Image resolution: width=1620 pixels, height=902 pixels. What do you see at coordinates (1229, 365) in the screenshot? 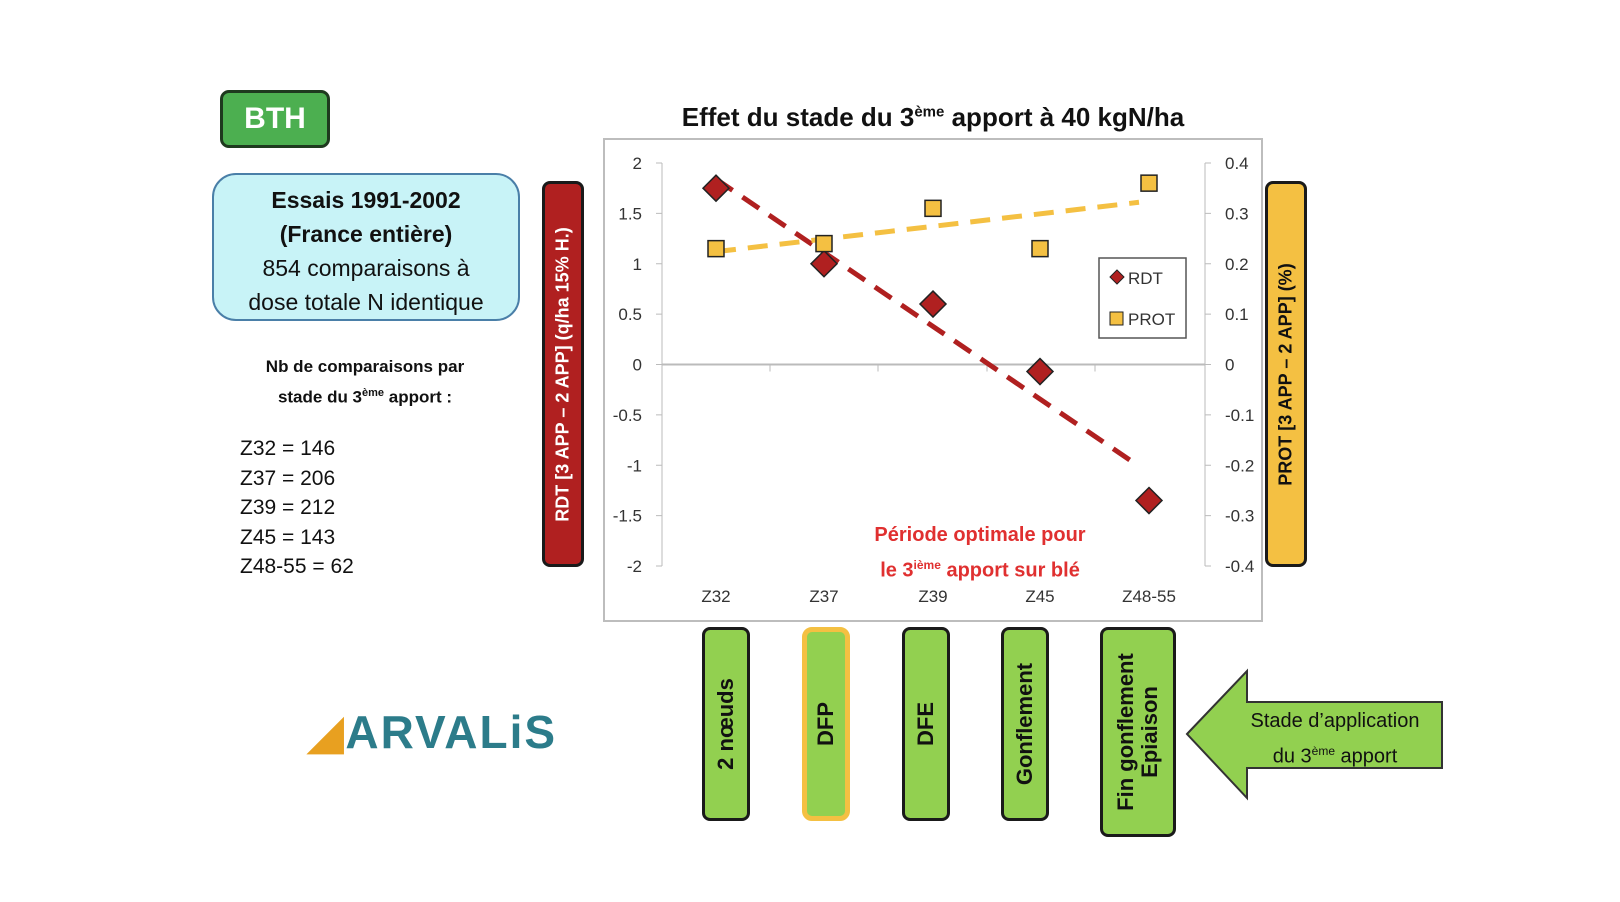
I see `y2-tick-label: 0` at bounding box center [1229, 365].